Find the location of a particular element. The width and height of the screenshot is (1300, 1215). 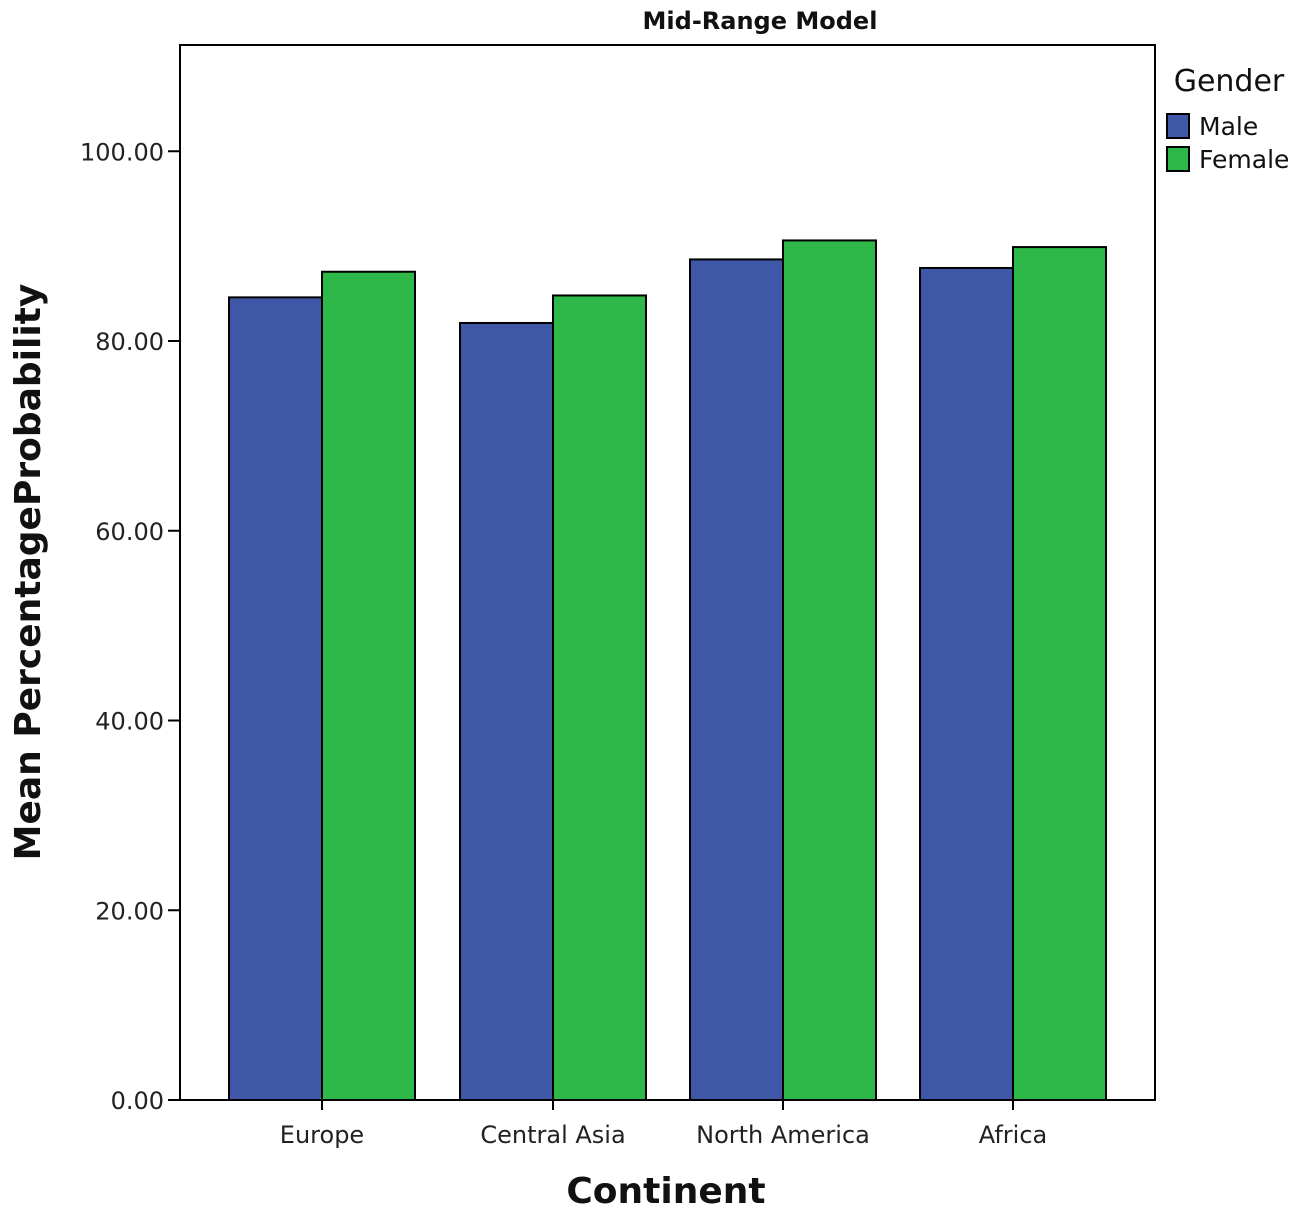

bar-central-asia-male is located at coordinates (506, 711).